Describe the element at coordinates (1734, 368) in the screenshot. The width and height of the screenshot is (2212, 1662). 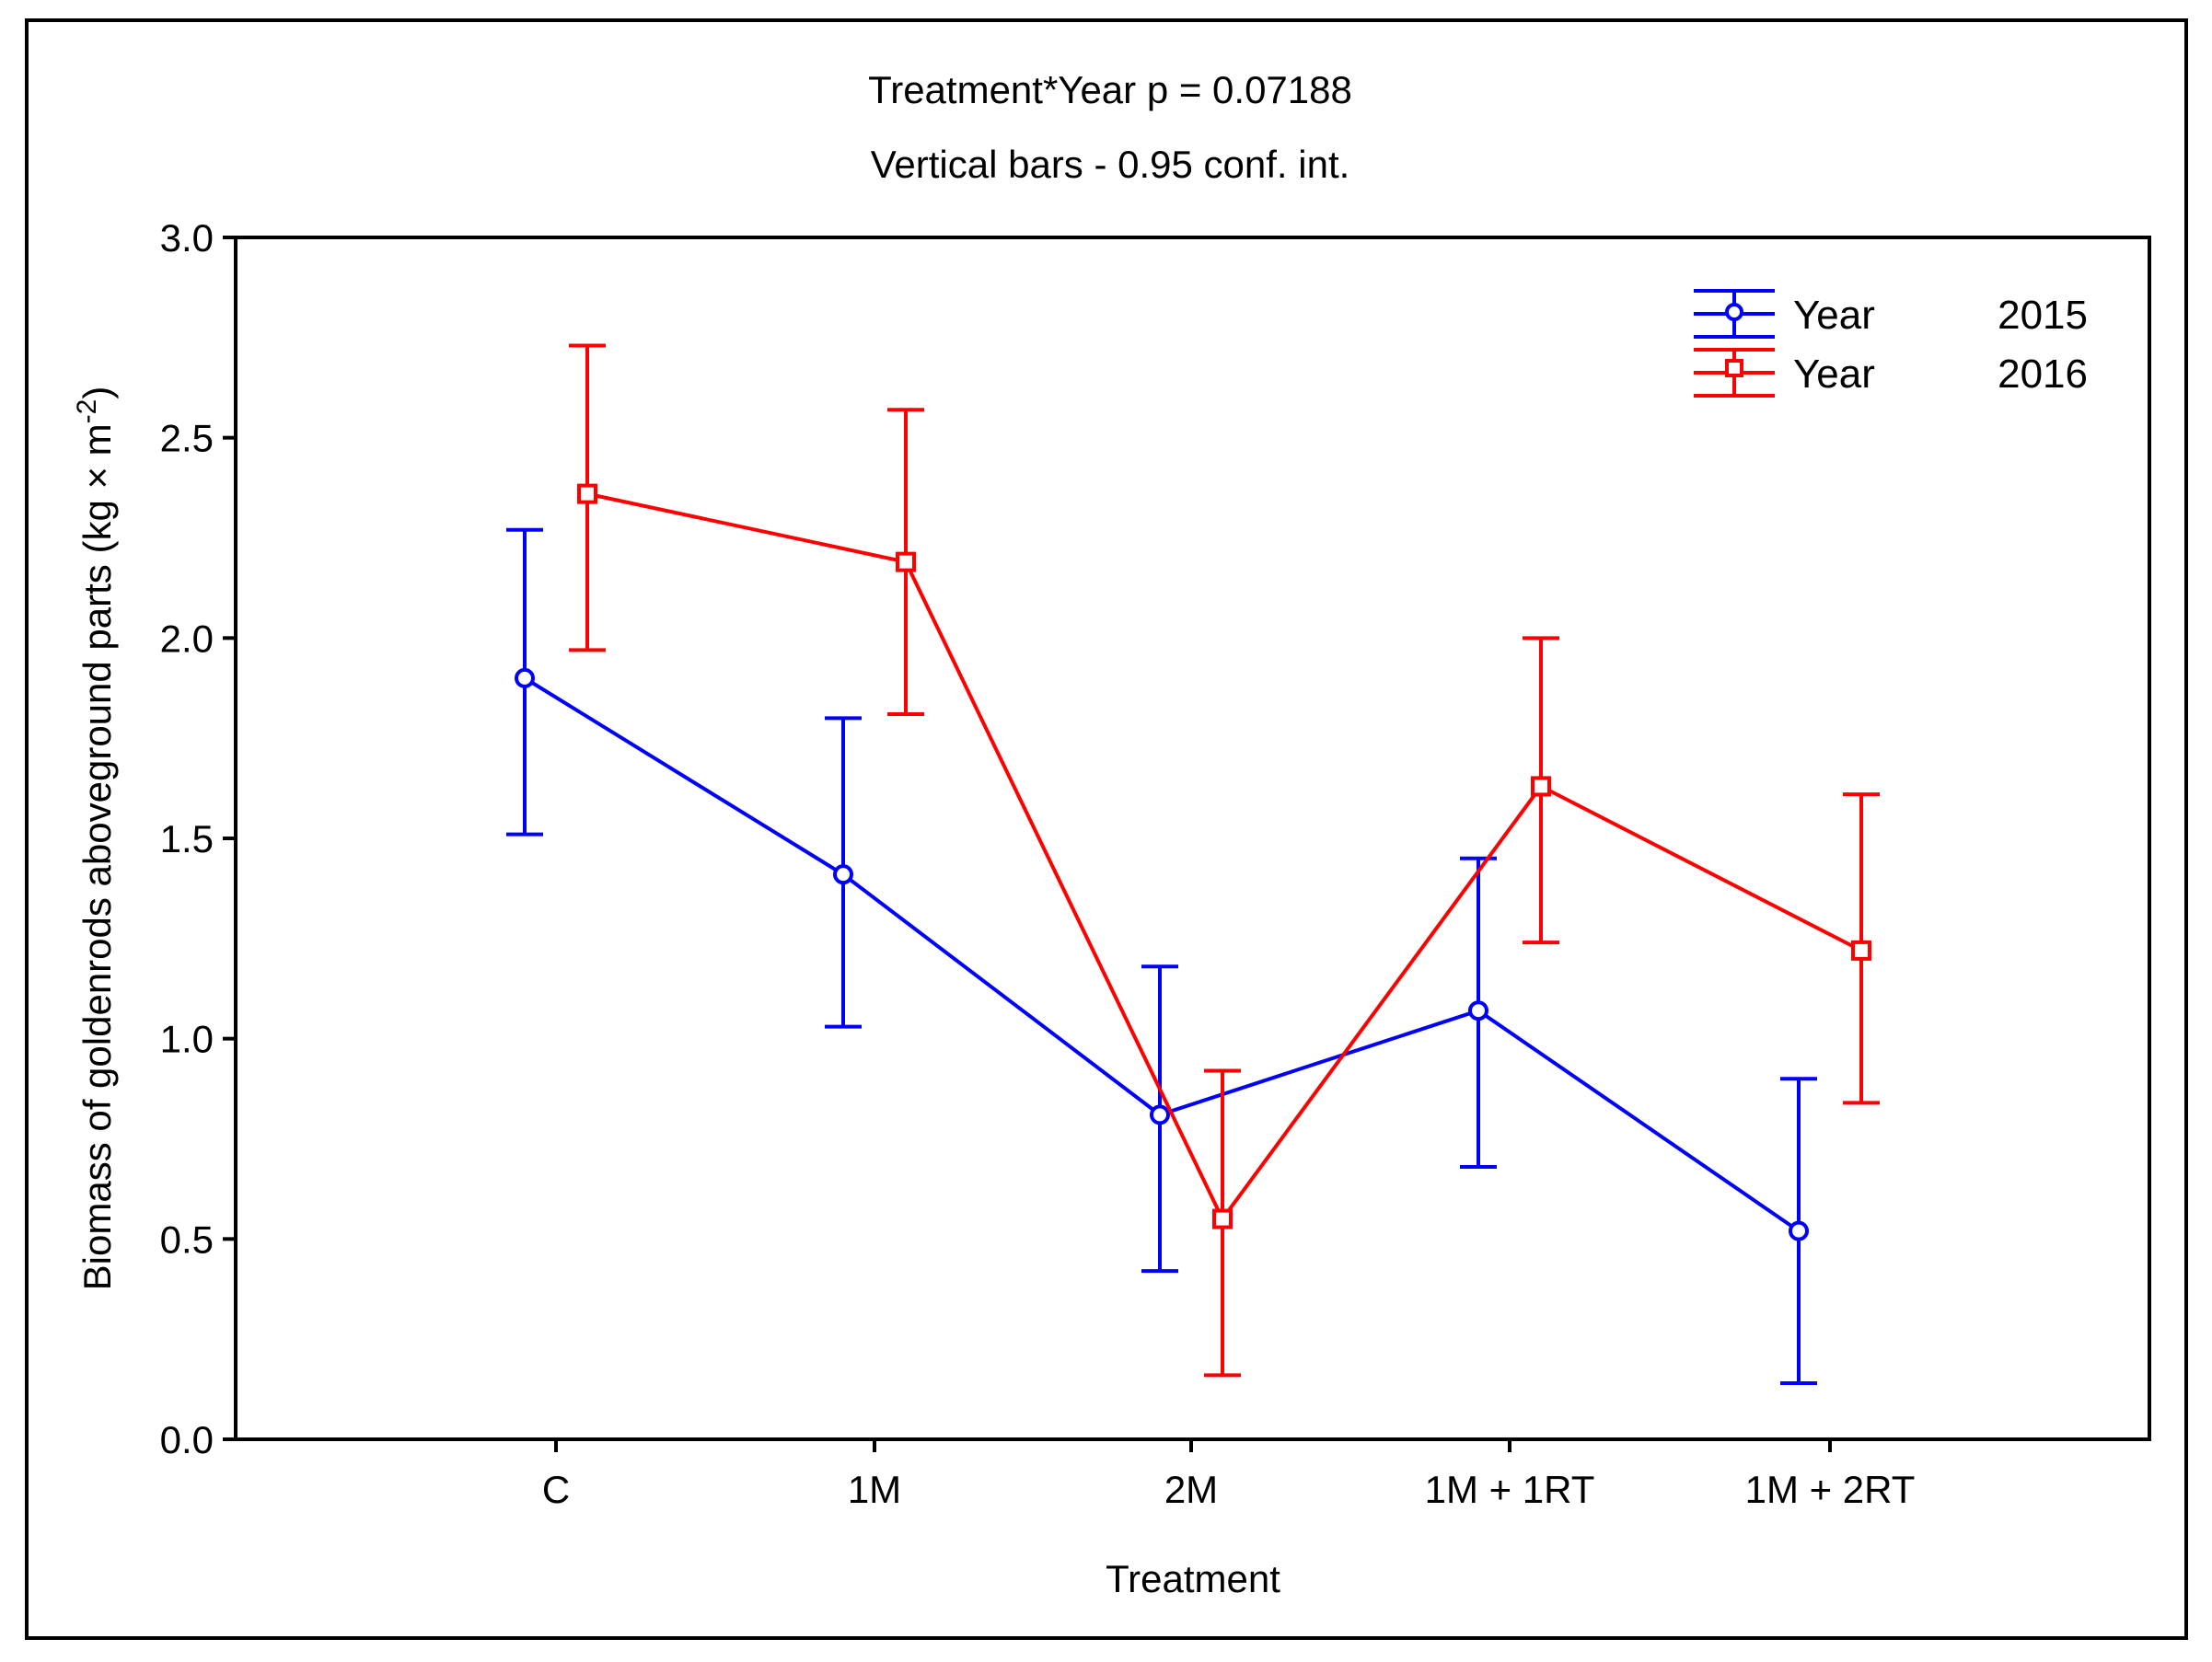
I see `legend-marker-2016` at that location.